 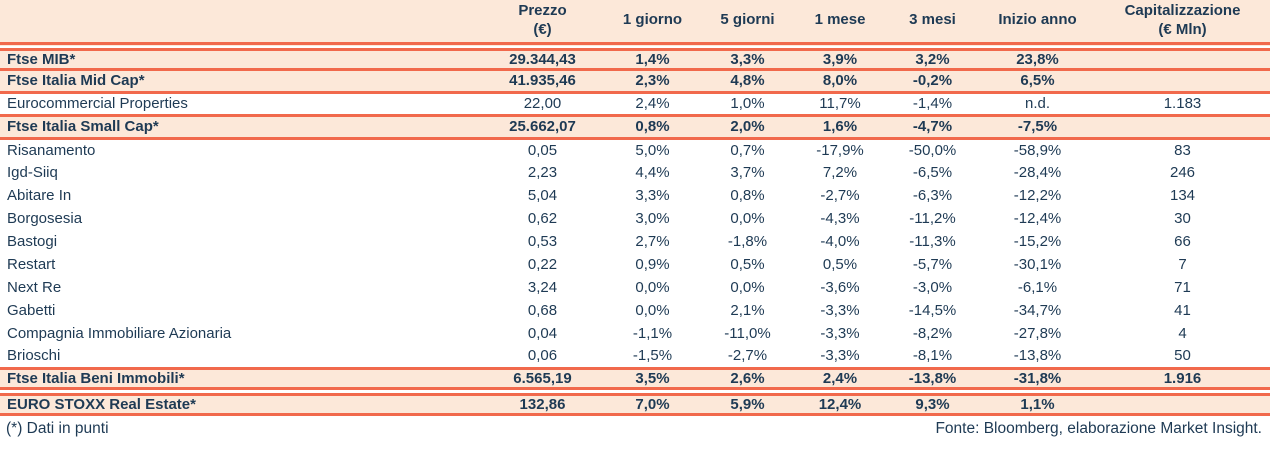 I want to click on 3-mesi-cell: -4,7%, so click(x=932, y=126).